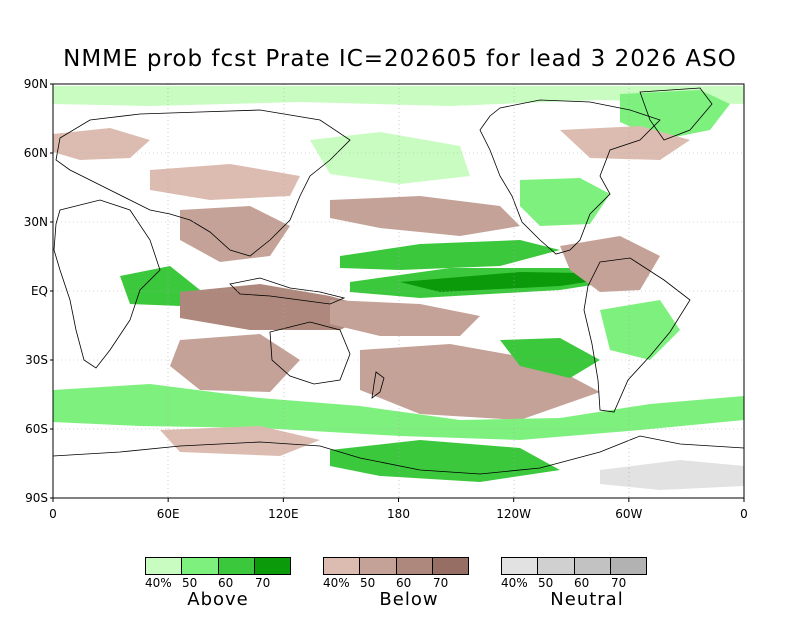  Describe the element at coordinates (619, 583) in the screenshot. I see `legend-neutral-tick: 70` at that location.